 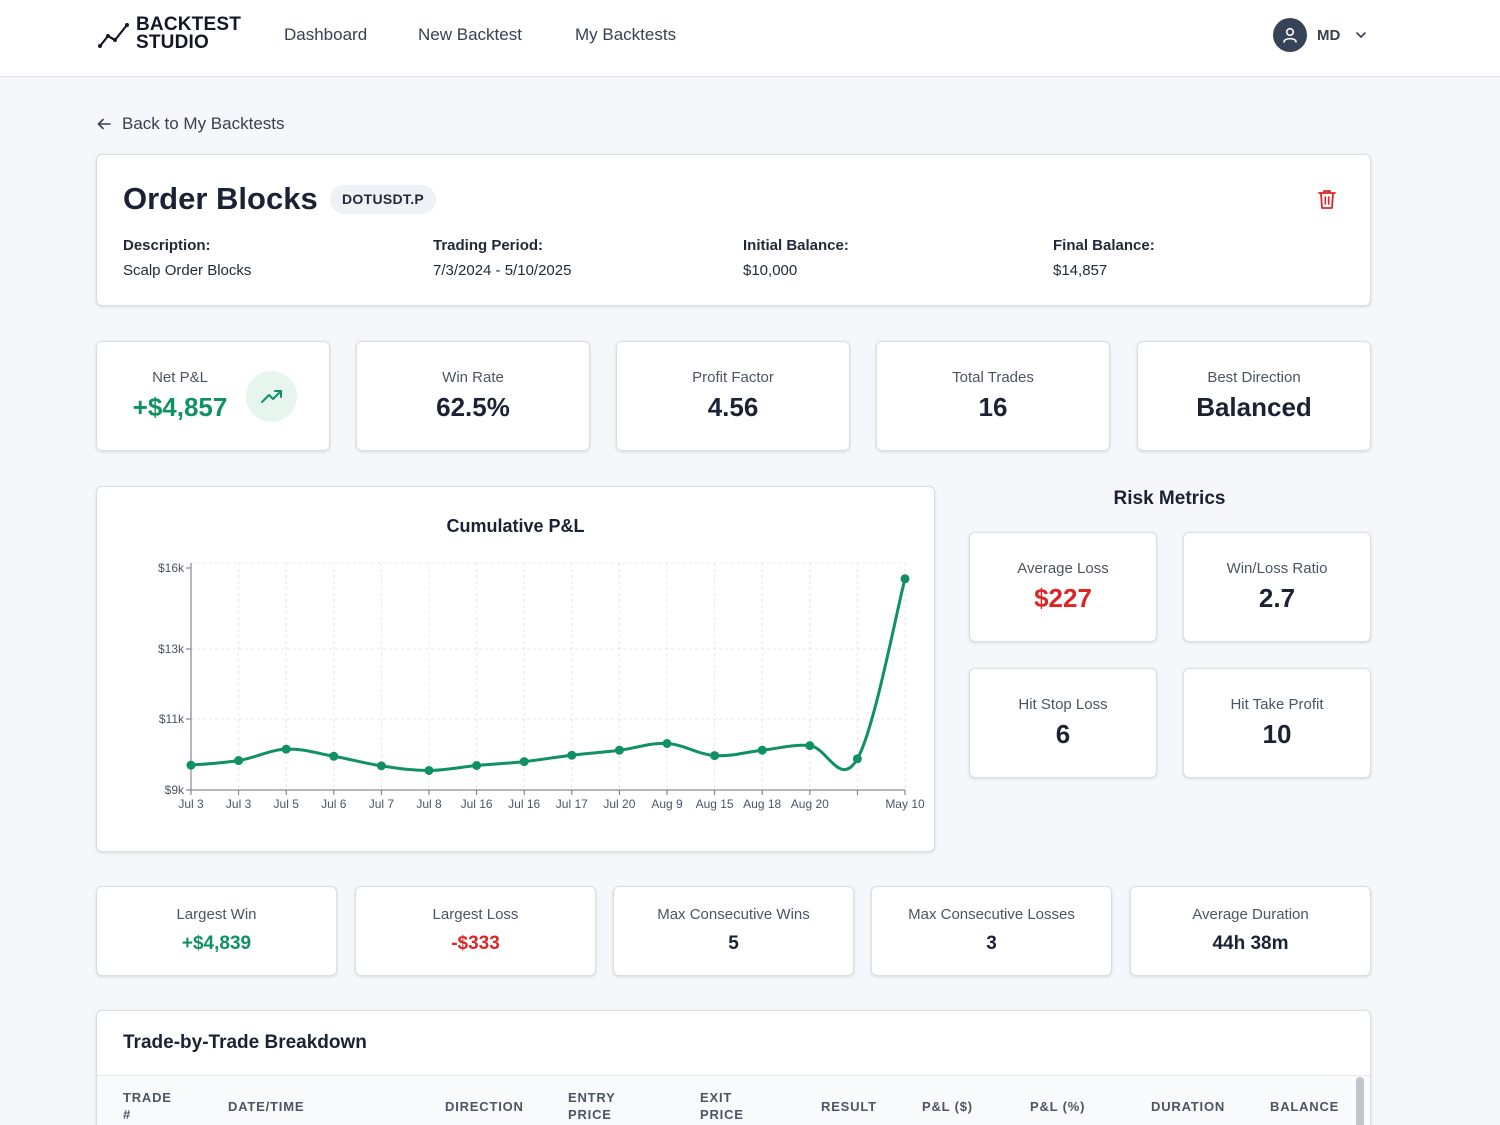 What do you see at coordinates (326, 34) in the screenshot?
I see `nav-dashboard: Dashboard` at bounding box center [326, 34].